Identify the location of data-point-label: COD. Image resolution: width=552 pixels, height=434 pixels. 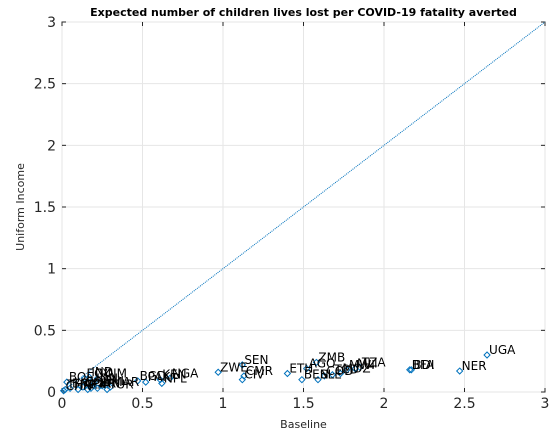
(339, 371).